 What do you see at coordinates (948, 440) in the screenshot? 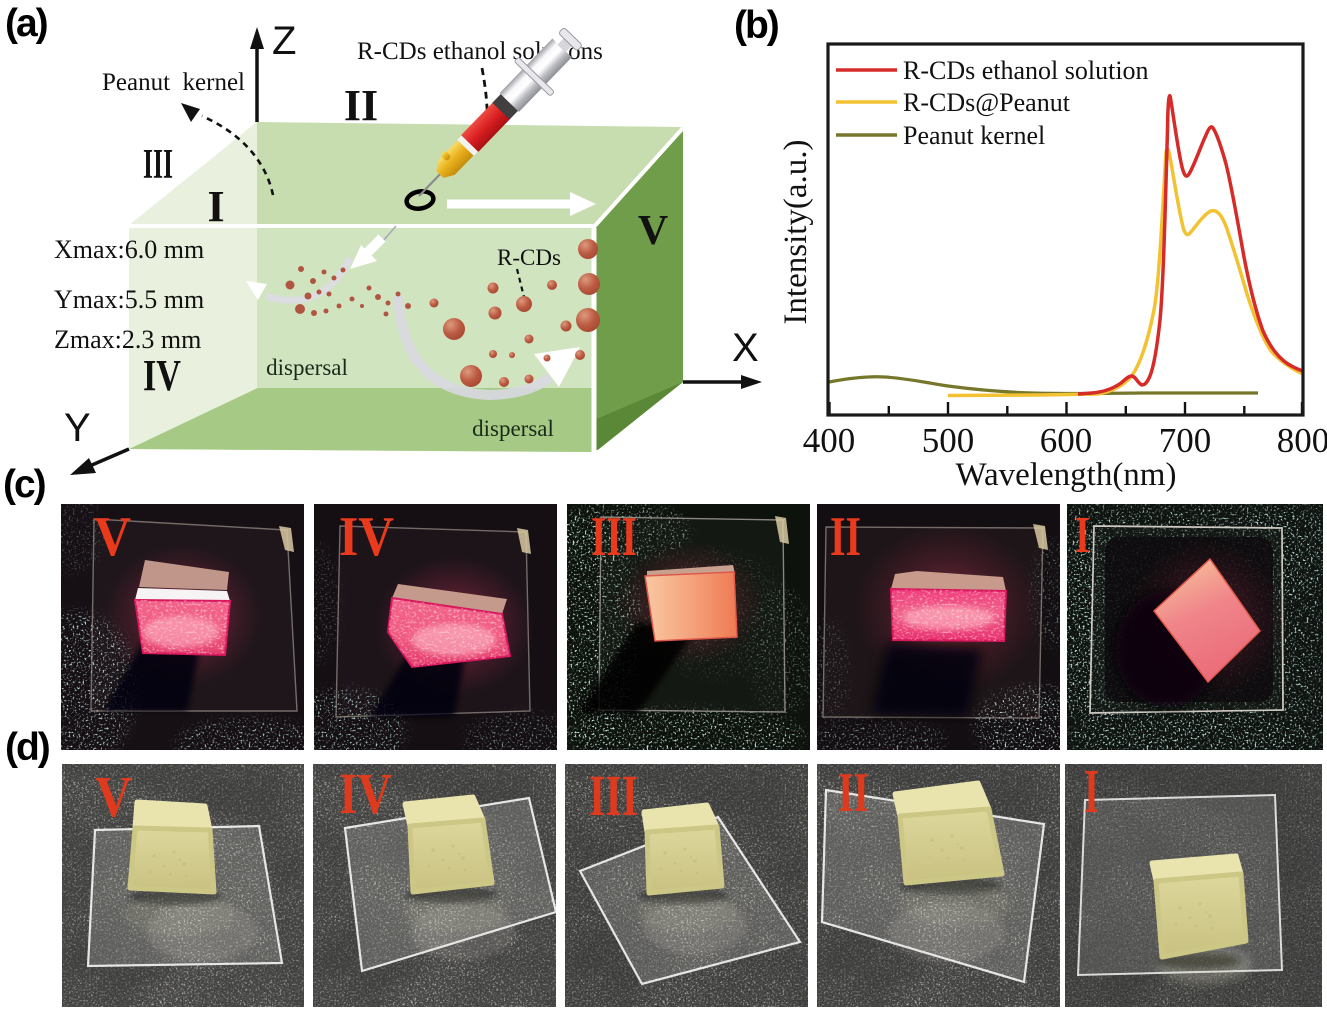
I see `svg-text: 500` at bounding box center [948, 440].